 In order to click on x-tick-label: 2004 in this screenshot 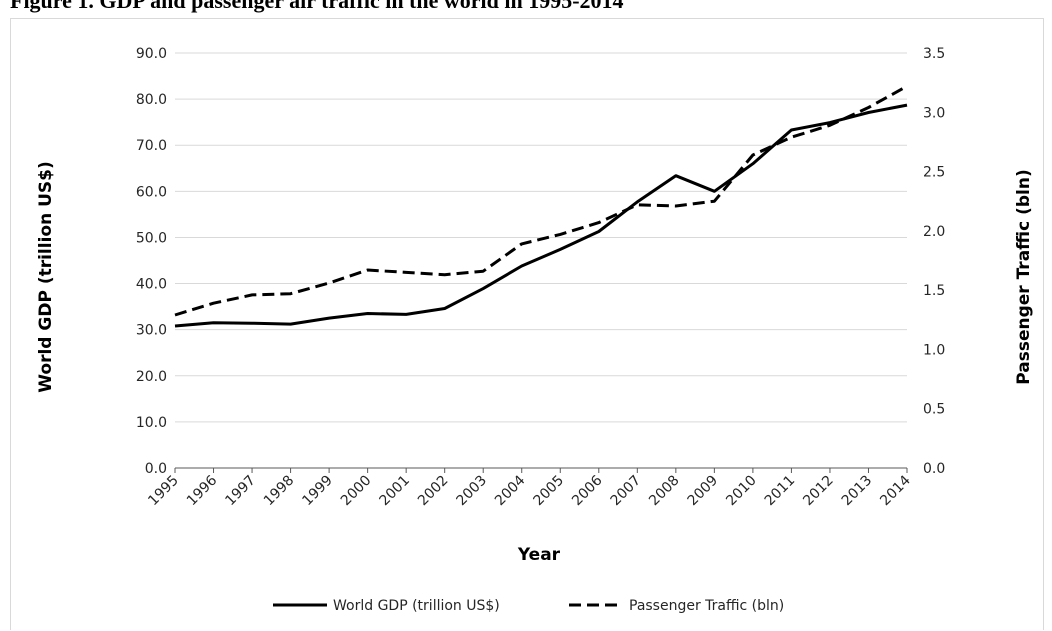, I will do `click(510, 490)`.